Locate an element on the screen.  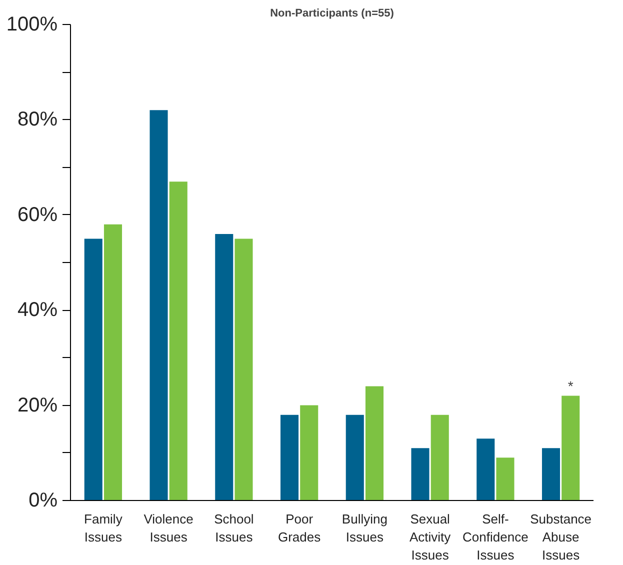
chart-title: Non-Participants (n=55) is located at coordinates (332, 14).